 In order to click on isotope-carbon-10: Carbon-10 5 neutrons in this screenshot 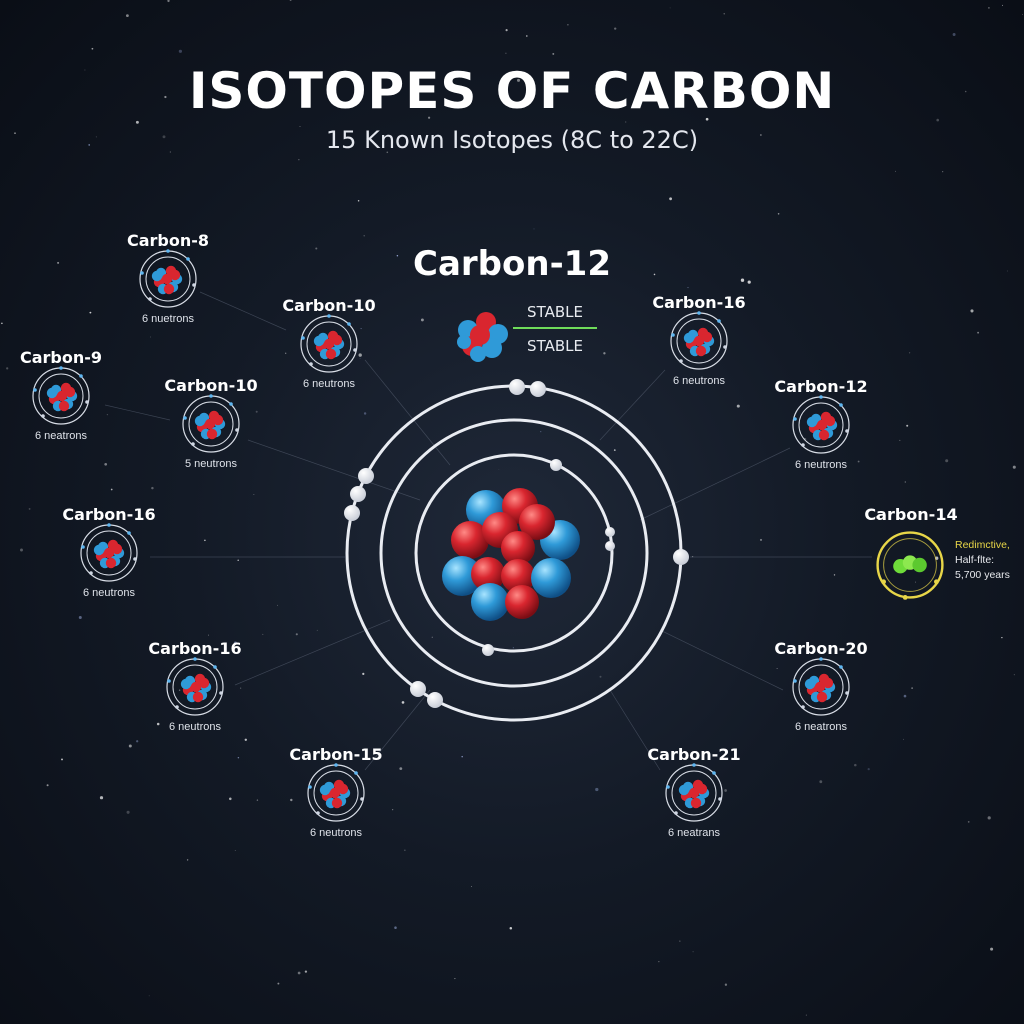, I will do `click(211, 441)`.